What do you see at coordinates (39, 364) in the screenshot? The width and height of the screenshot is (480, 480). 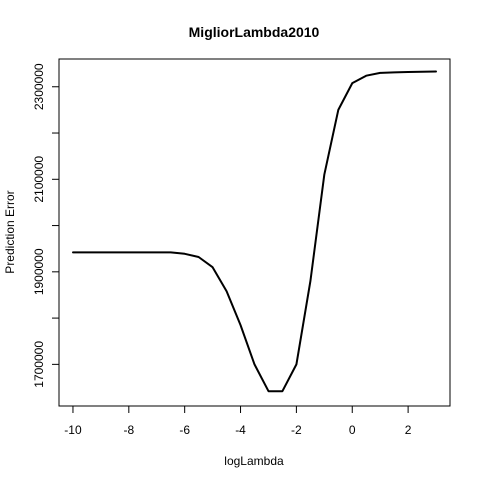 I see `y-tick-label: 1700000` at bounding box center [39, 364].